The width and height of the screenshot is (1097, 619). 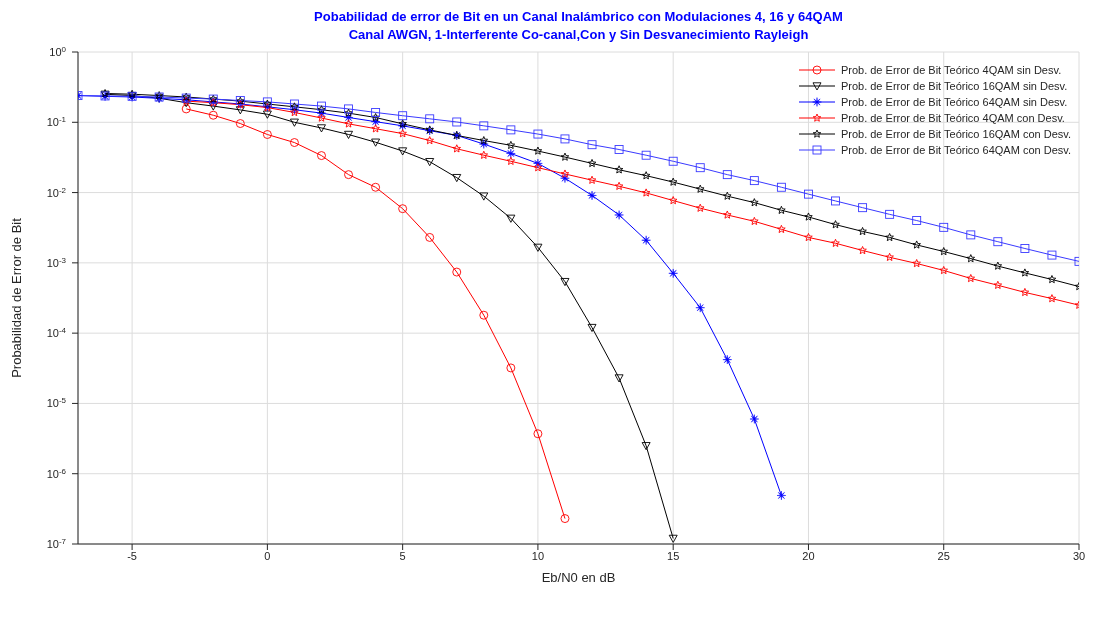 What do you see at coordinates (578, 35) in the screenshot?
I see `chart-subtitle: Canal AWGN, 1-Interferente Co-canal,Con y Sin Desvanecimiento Rayleigh` at bounding box center [578, 35].